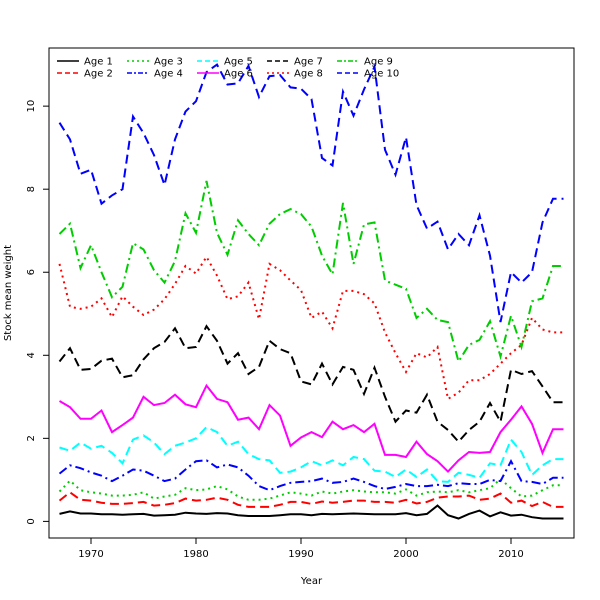  What do you see at coordinates (238, 62) in the screenshot?
I see `legend-label-age-5: Age 5` at bounding box center [238, 62].